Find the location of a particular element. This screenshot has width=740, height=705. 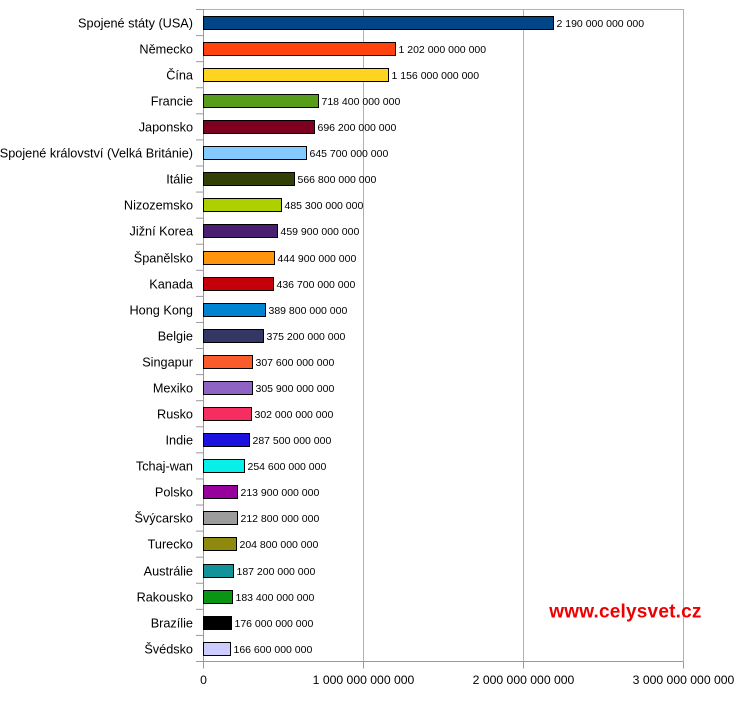

svg-text: 302 000 000 000 is located at coordinates (294, 415).